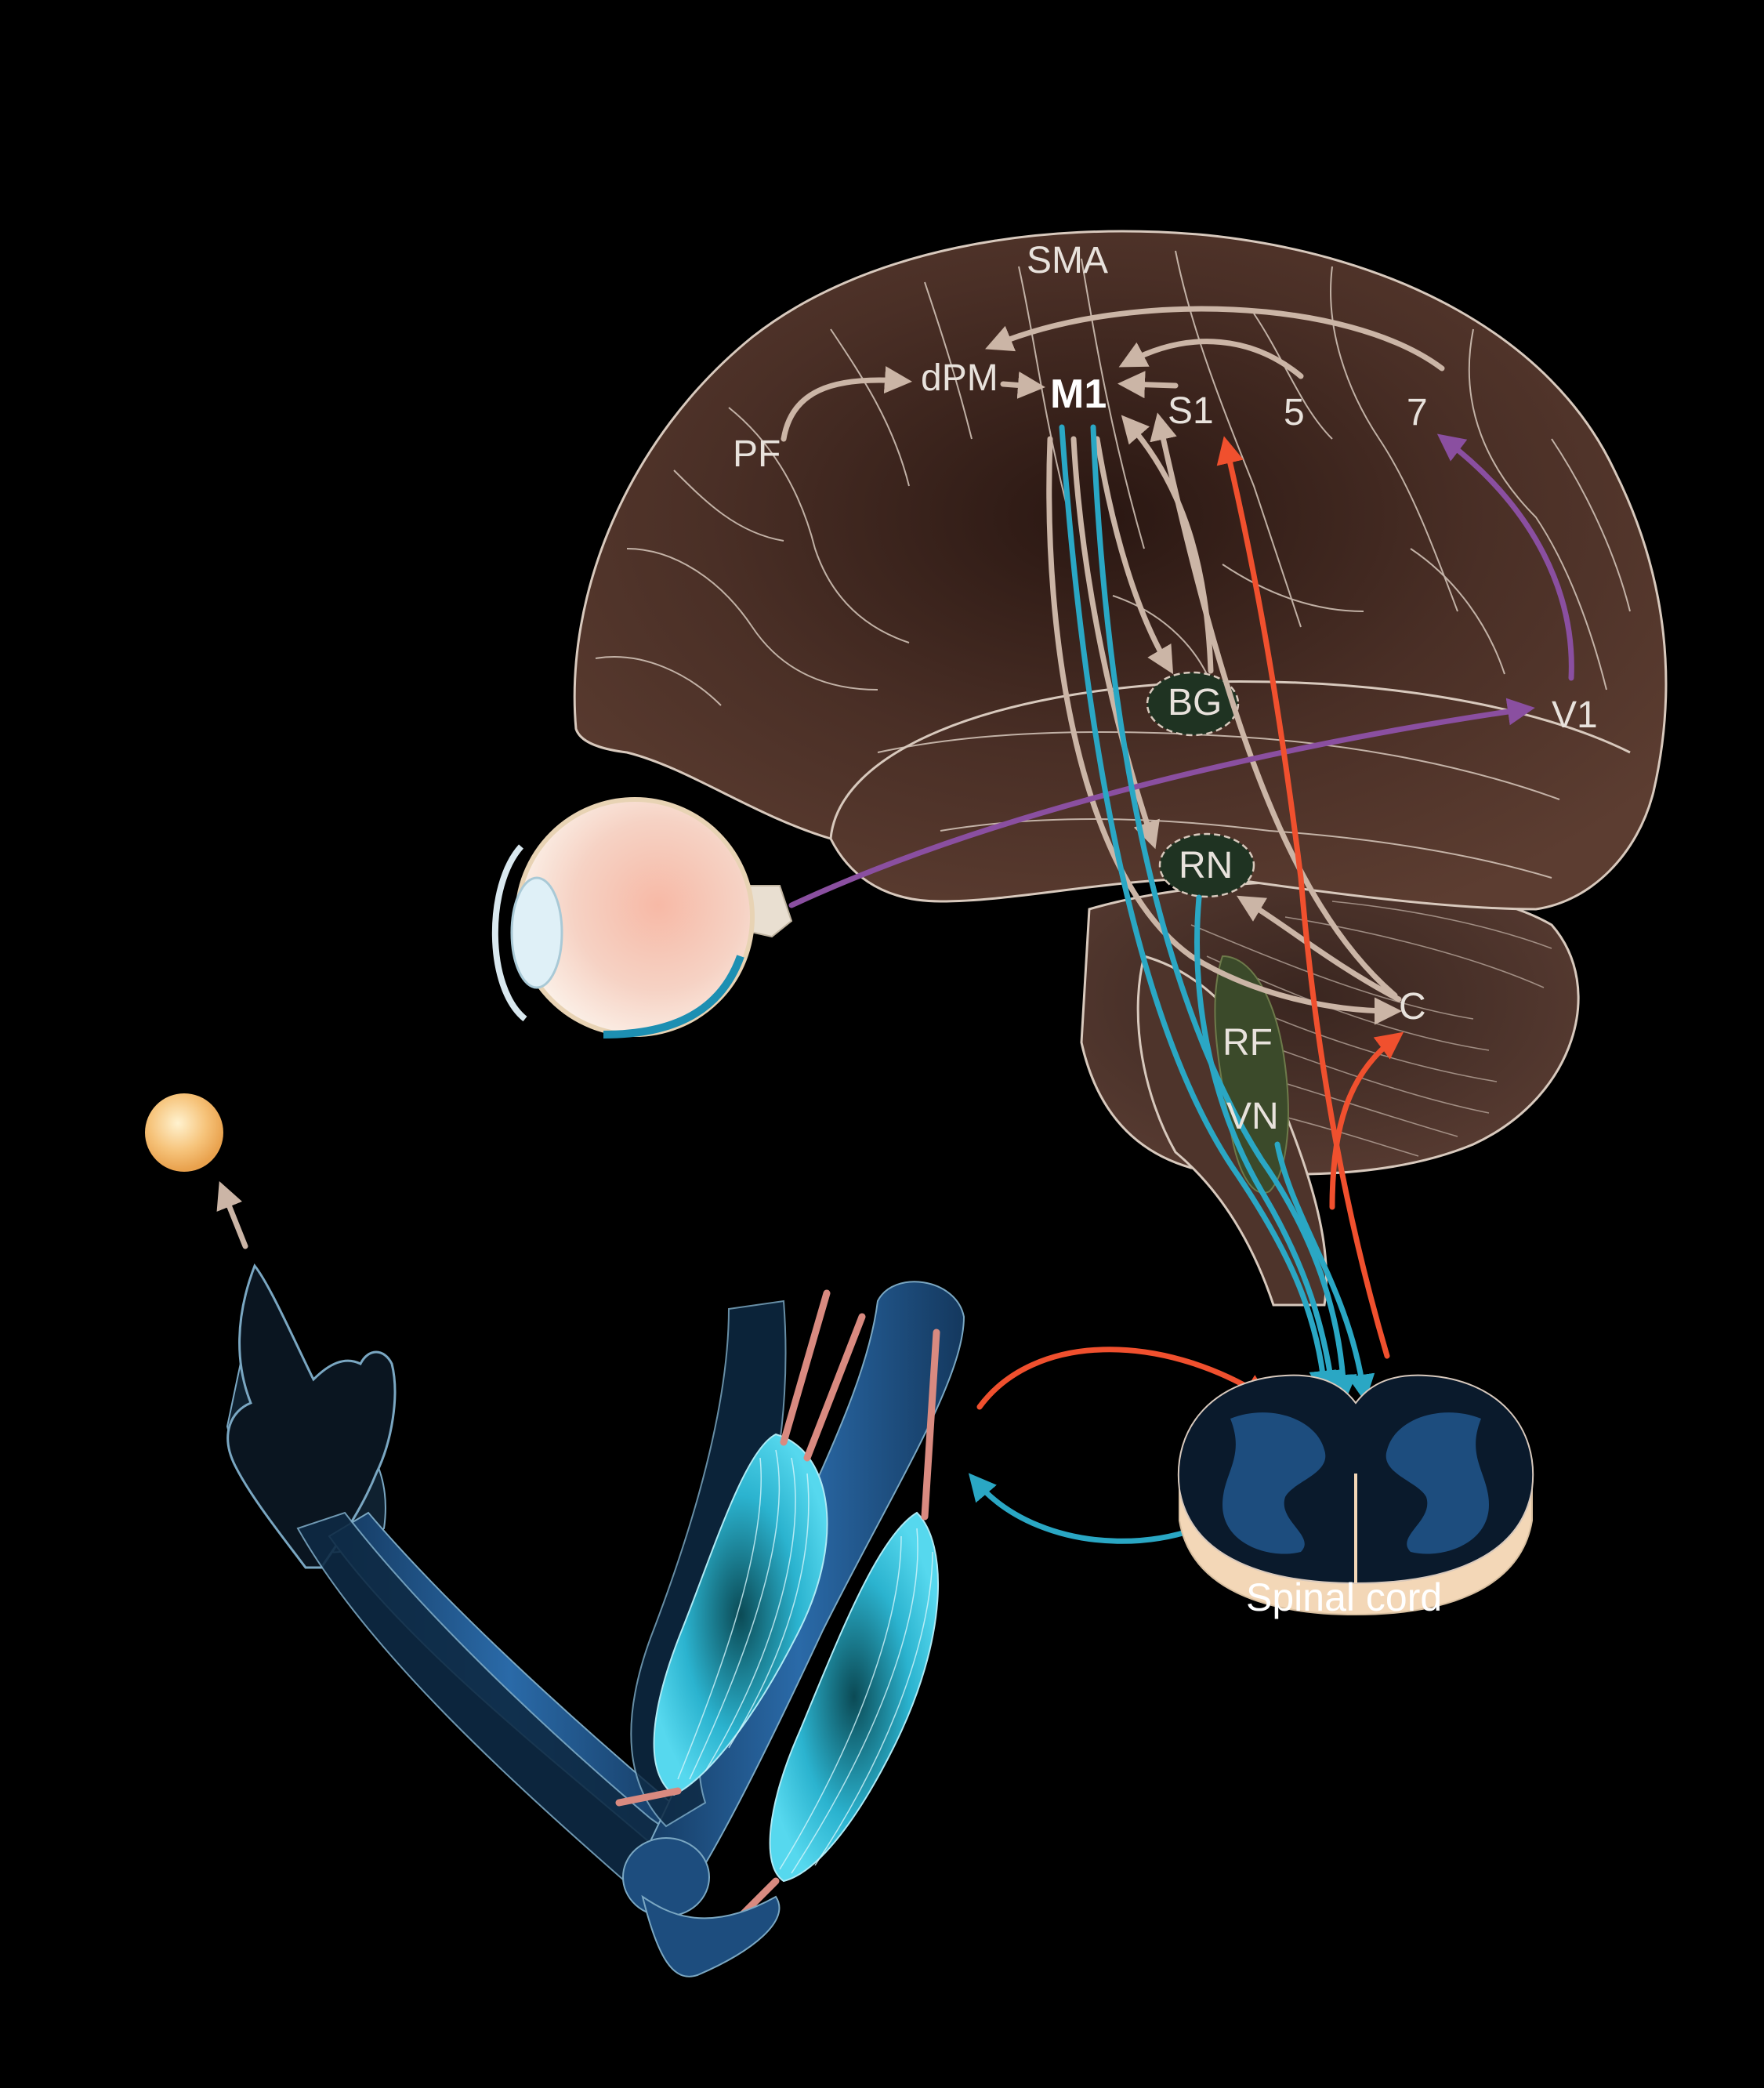 The image size is (1764, 2088). I want to click on arrow-c-to-m1, so click(1274, 705).